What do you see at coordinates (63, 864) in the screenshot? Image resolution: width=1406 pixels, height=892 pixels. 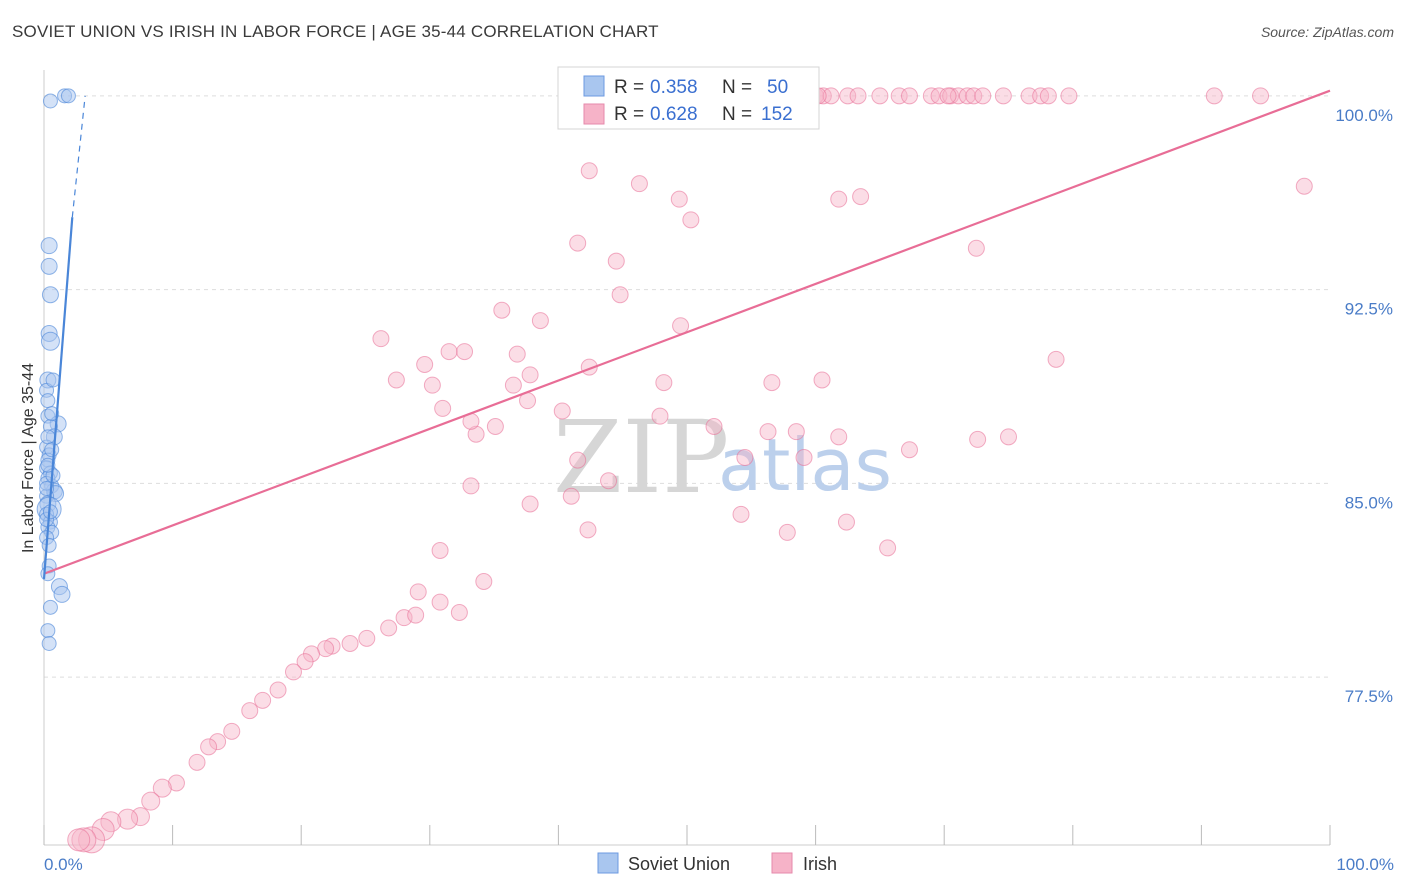 I see `x-tick-label: 0.0%` at bounding box center [63, 864].